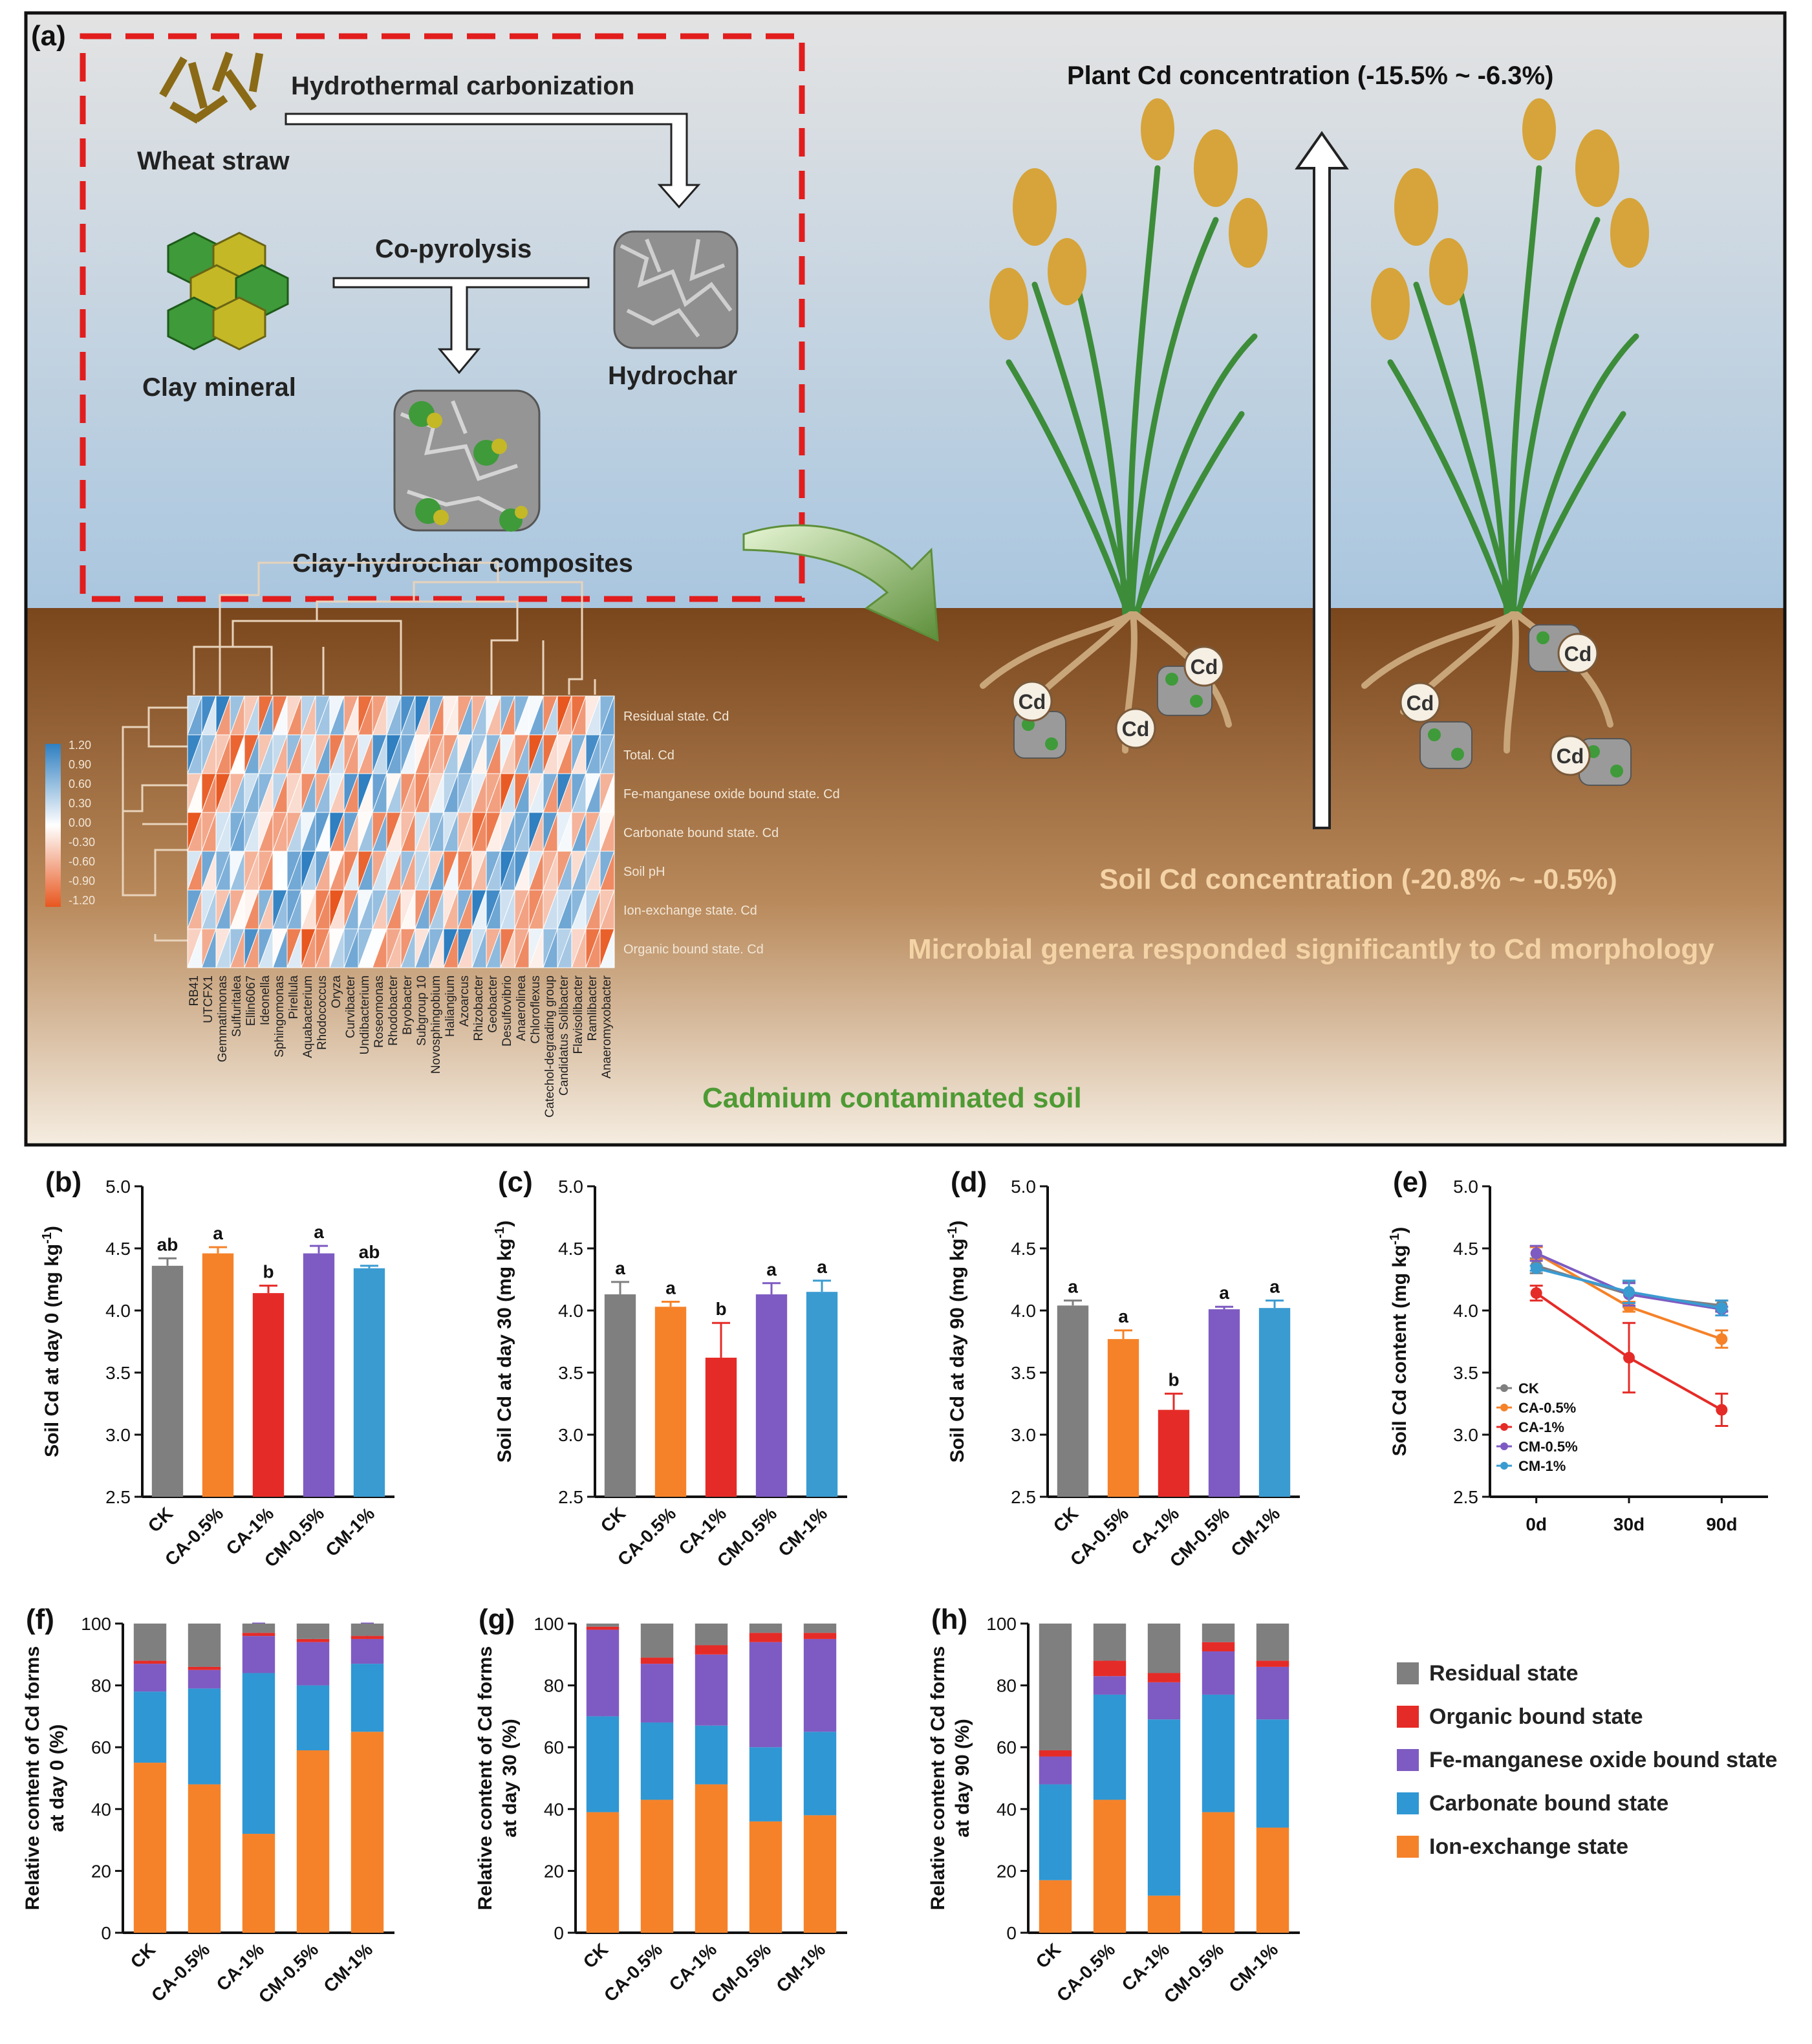 The height and width of the screenshot is (2044, 1812). I want to click on heatmap-row-label: Ion-exchange state. Cd, so click(690, 911).